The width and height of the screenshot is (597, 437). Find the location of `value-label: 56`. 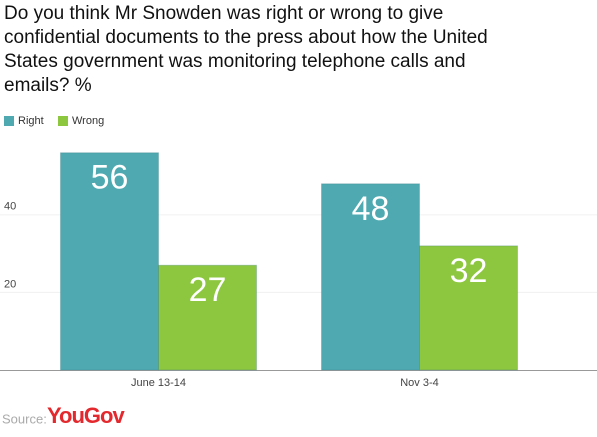

value-label: 56 is located at coordinates (110, 178).